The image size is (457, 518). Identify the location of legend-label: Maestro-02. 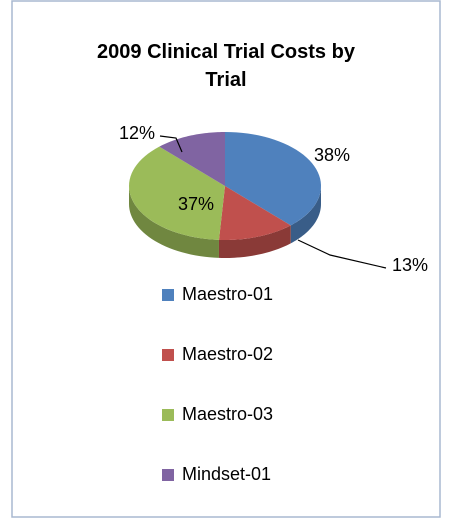
(227, 354).